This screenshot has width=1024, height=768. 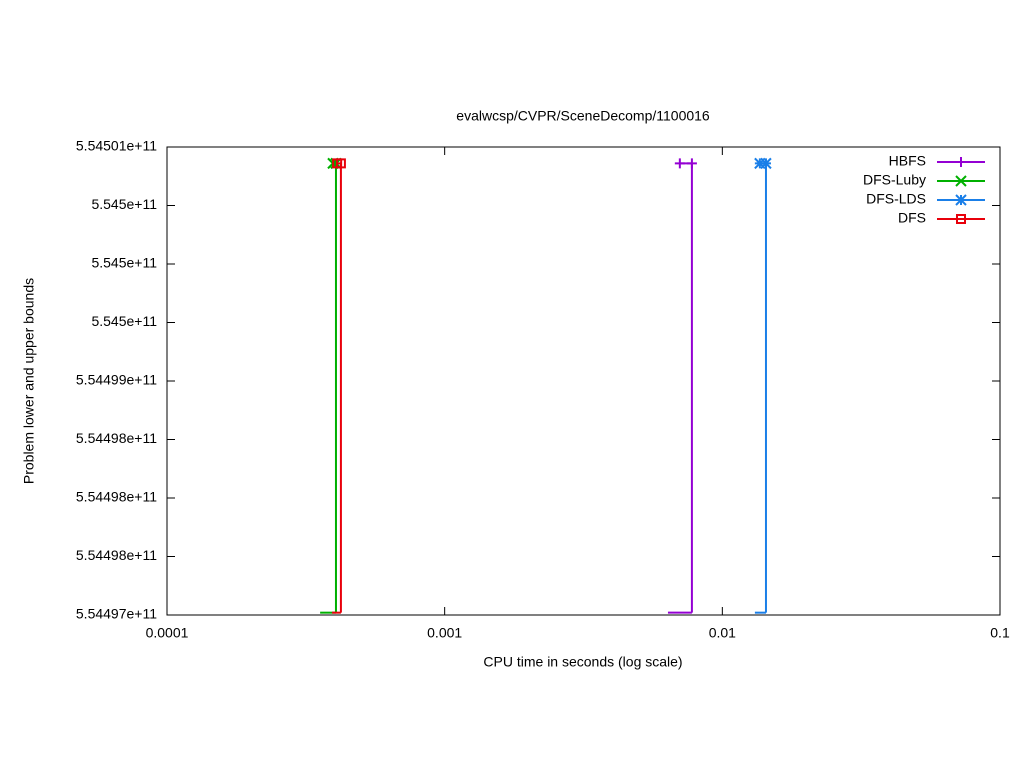 I want to click on legend-label: HBFS, so click(x=907, y=161).